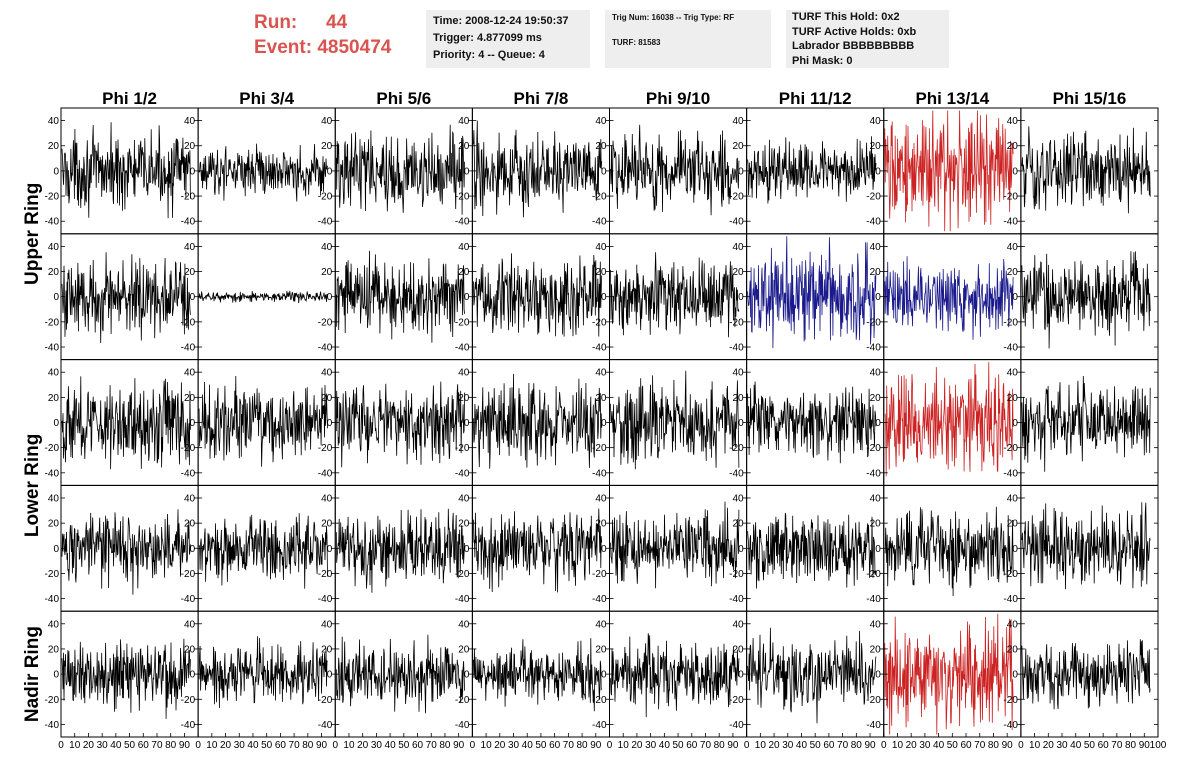 Image resolution: width=1196 pixels, height=772 pixels. I want to click on x-tick-label: 10, so click(349, 745).